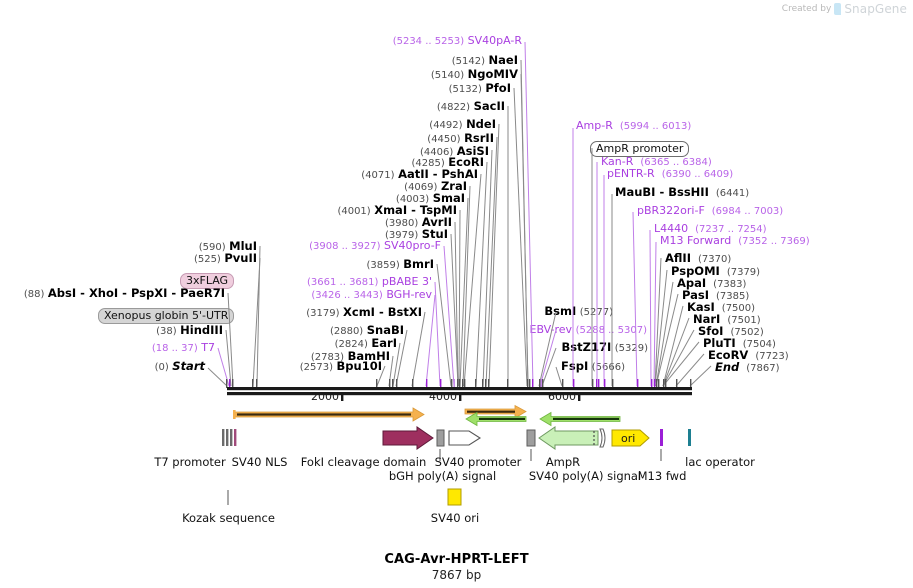  What do you see at coordinates (585, 476) in the screenshot?
I see `caption-sv40-polya-signal: SV40 poly(A) signal` at bounding box center [585, 476].